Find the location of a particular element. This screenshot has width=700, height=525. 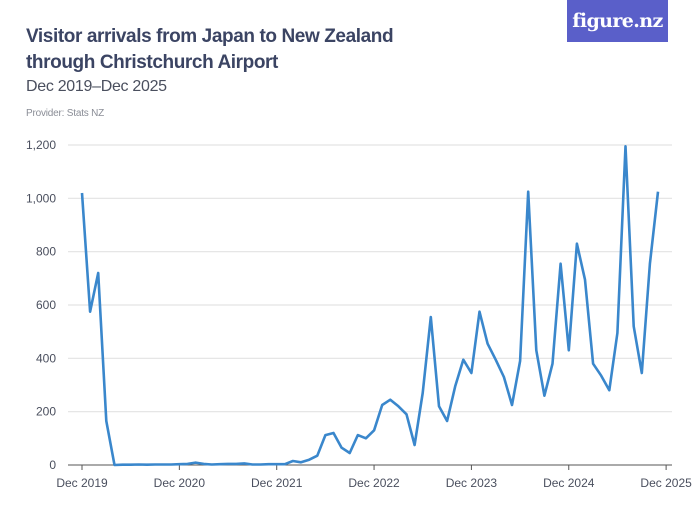

y-tick-label: 200 is located at coordinates (46, 412).